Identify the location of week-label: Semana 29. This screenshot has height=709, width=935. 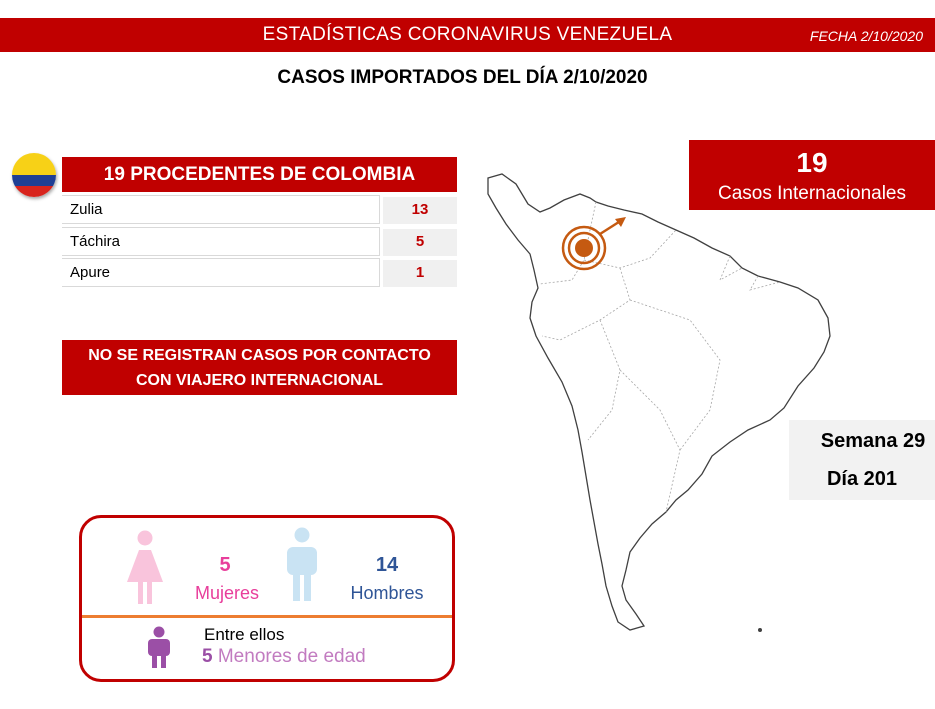
(873, 441).